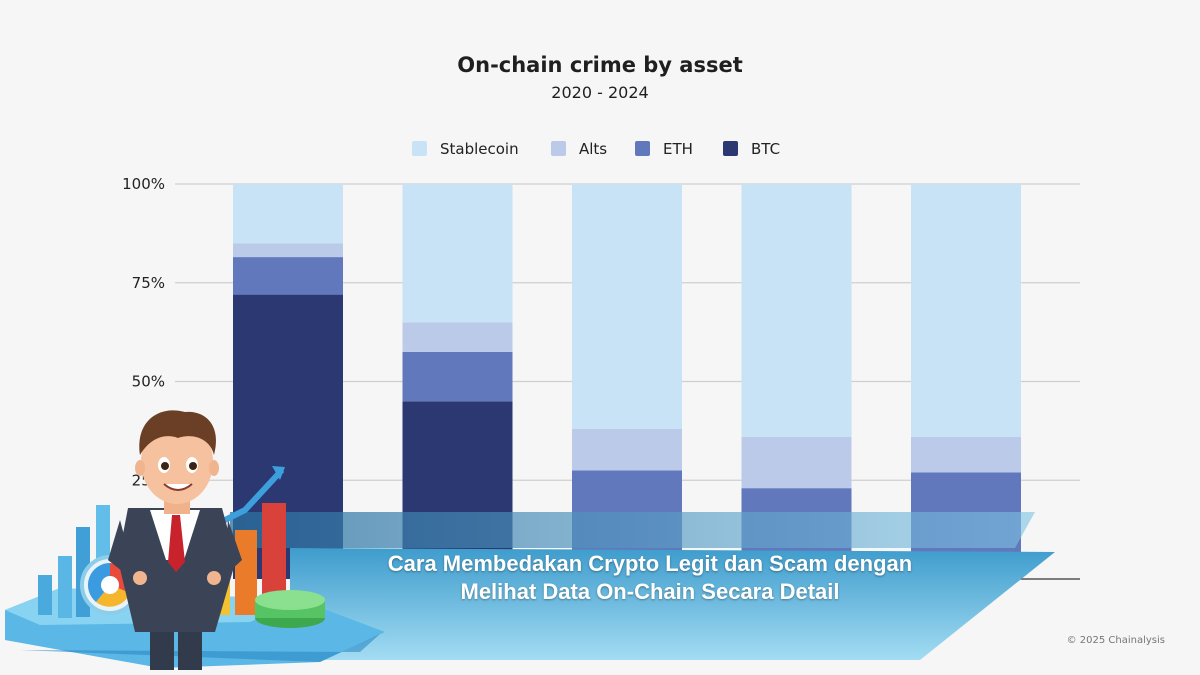 The height and width of the screenshot is (675, 1200). I want to click on legend-swatch-btc, so click(730, 148).